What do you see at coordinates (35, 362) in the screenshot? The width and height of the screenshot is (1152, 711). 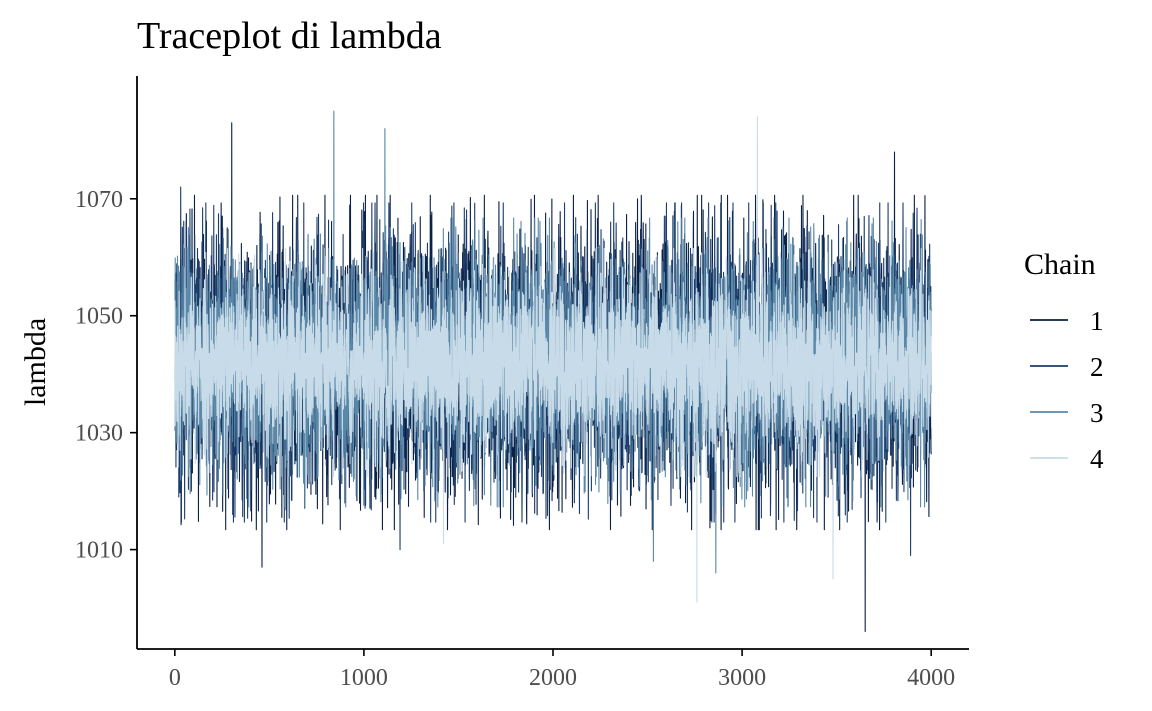 I see `y-axis-label: lambda` at bounding box center [35, 362].